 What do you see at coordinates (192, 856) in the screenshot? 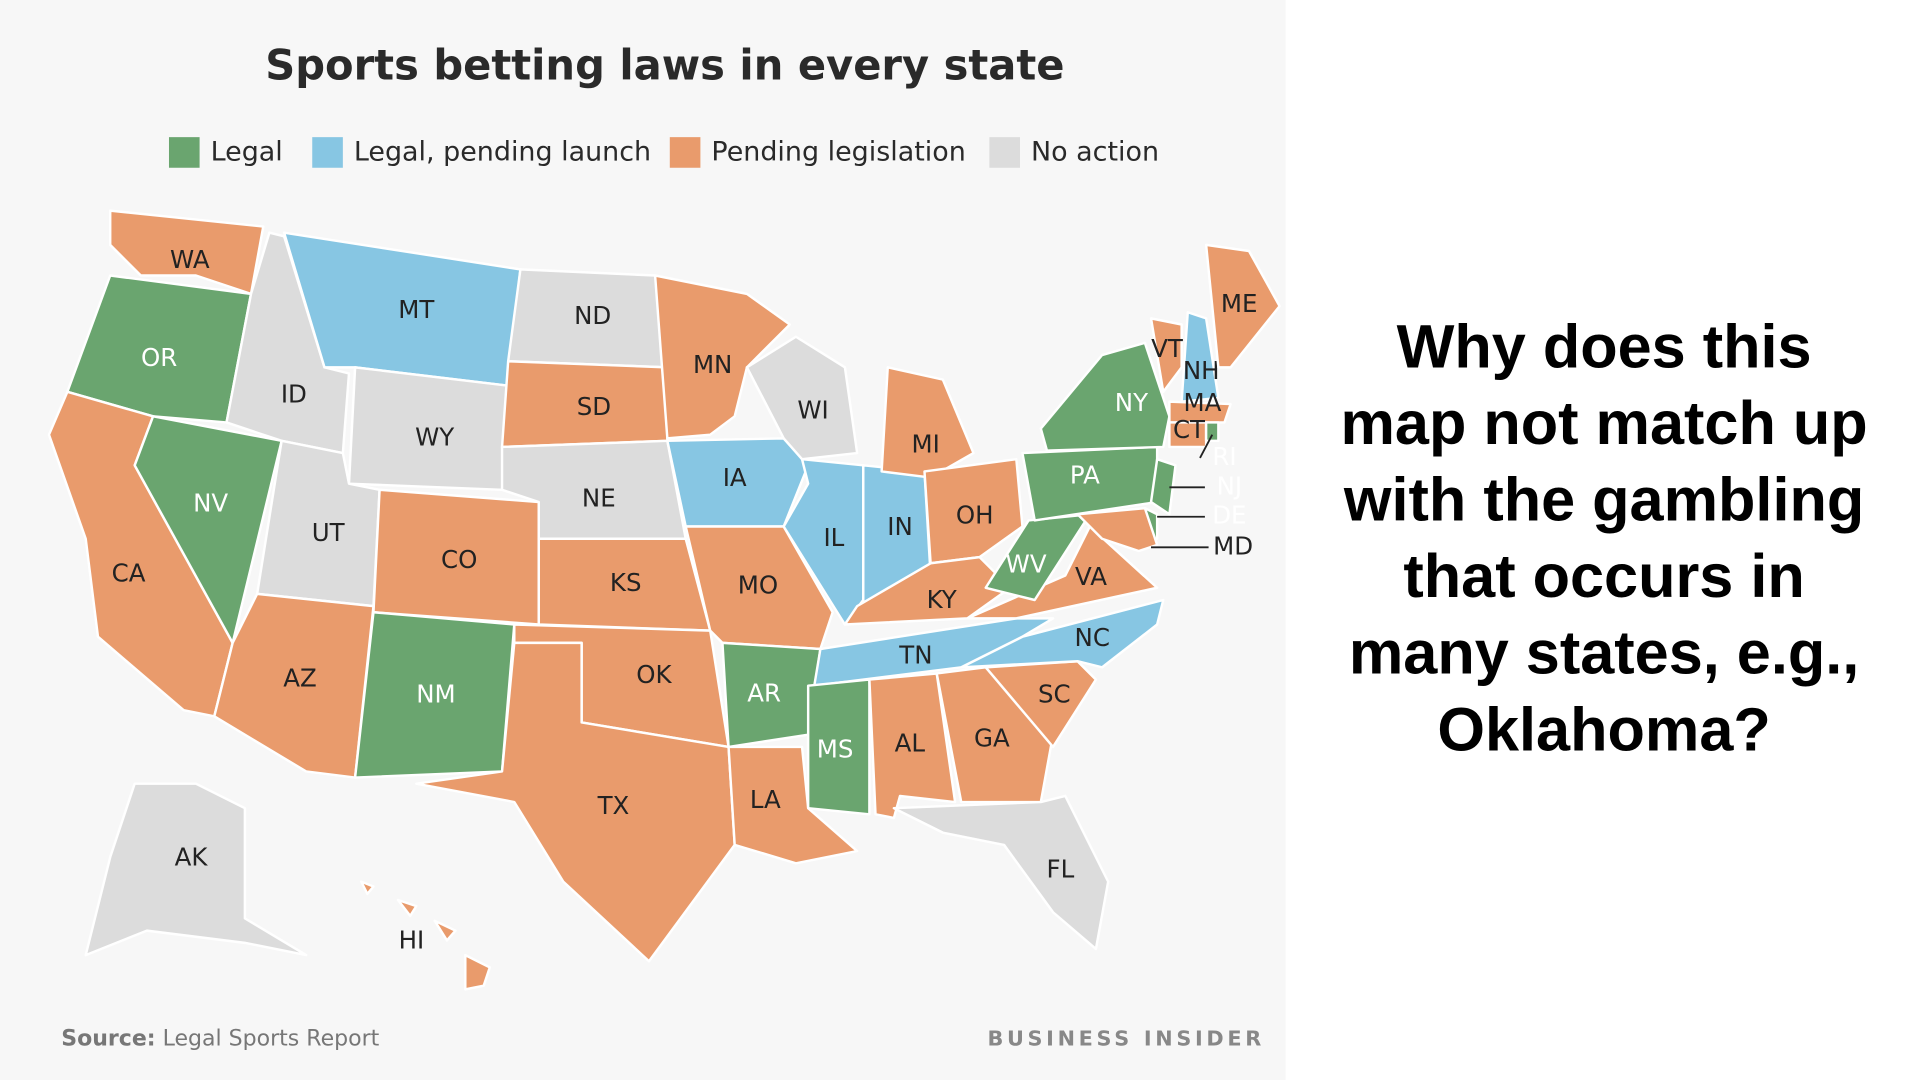
I see `state-label: AK` at bounding box center [192, 856].